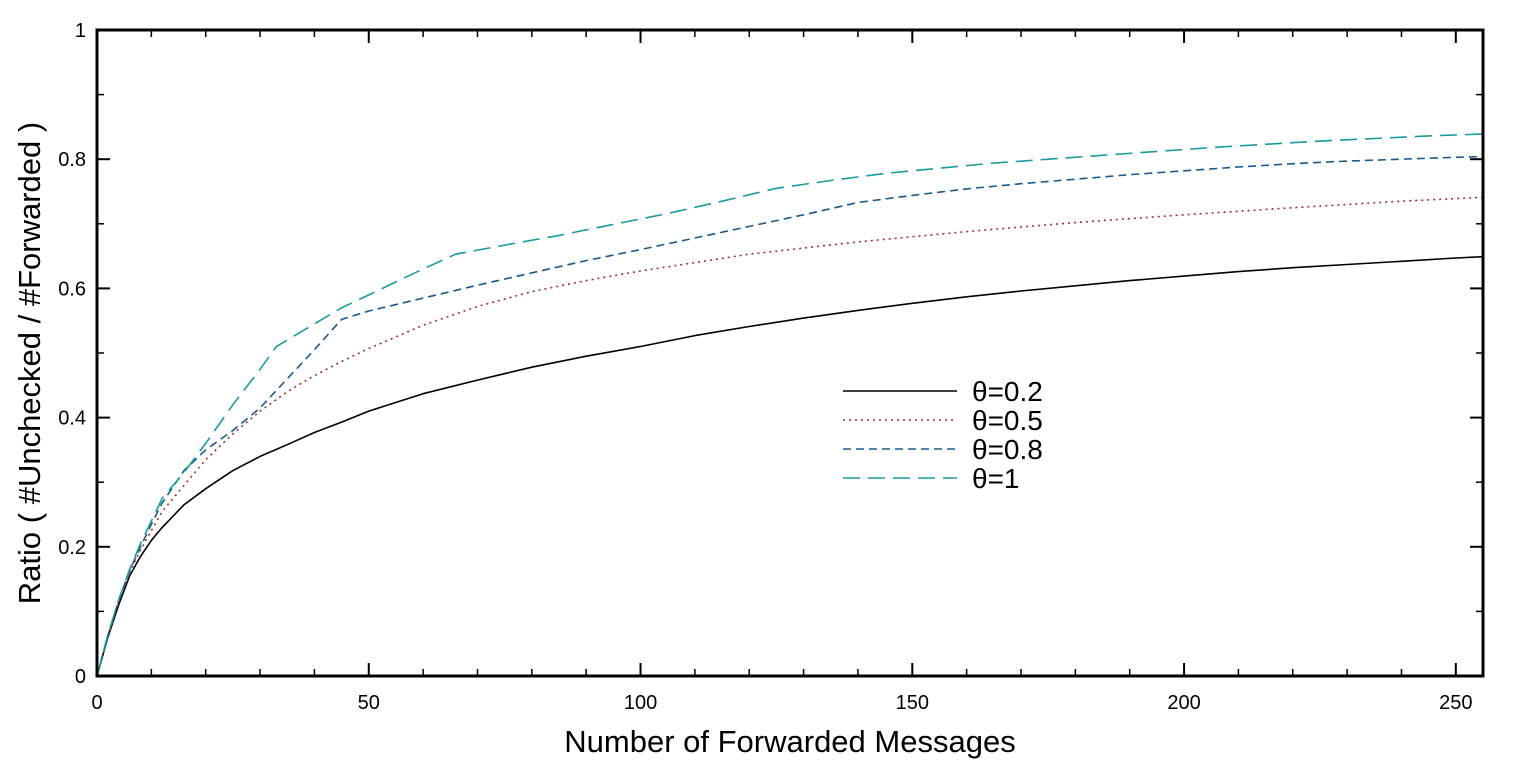  Describe the element at coordinates (80, 677) in the screenshot. I see `y-tick-label: 0` at that location.